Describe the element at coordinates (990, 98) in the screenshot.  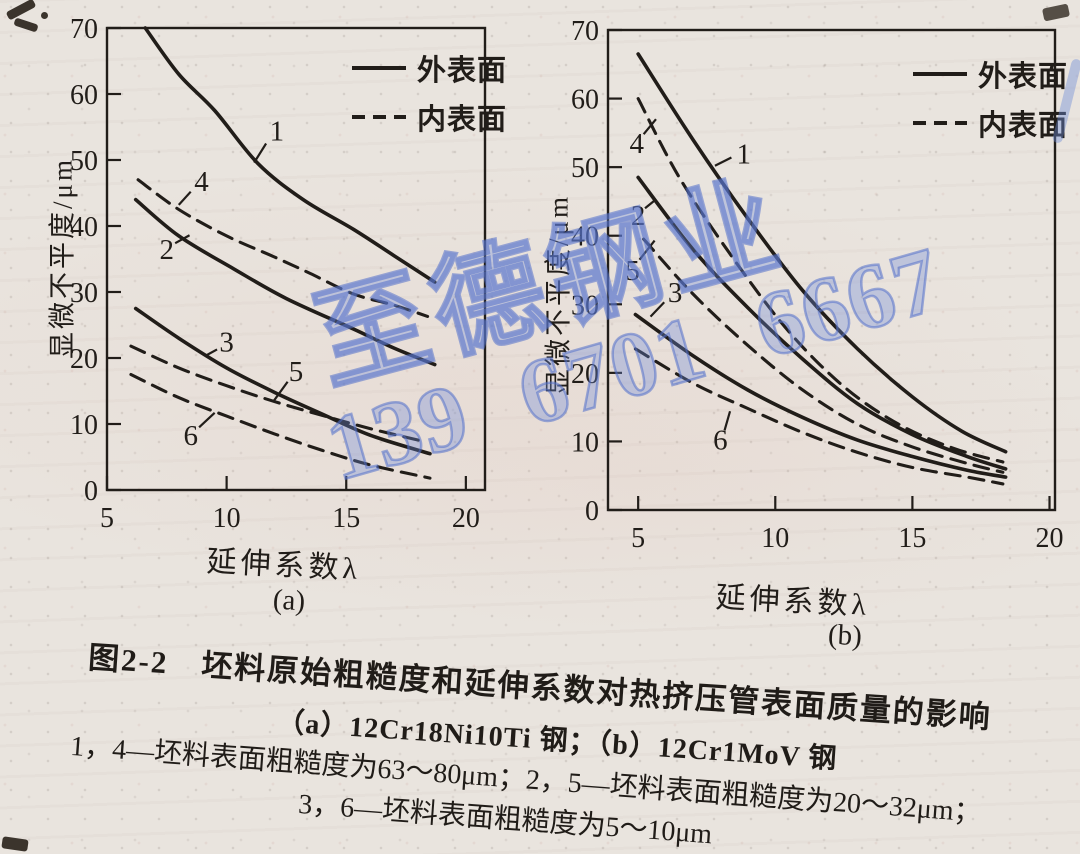
I see `chart-b-legend: 外表面 内表面` at that location.